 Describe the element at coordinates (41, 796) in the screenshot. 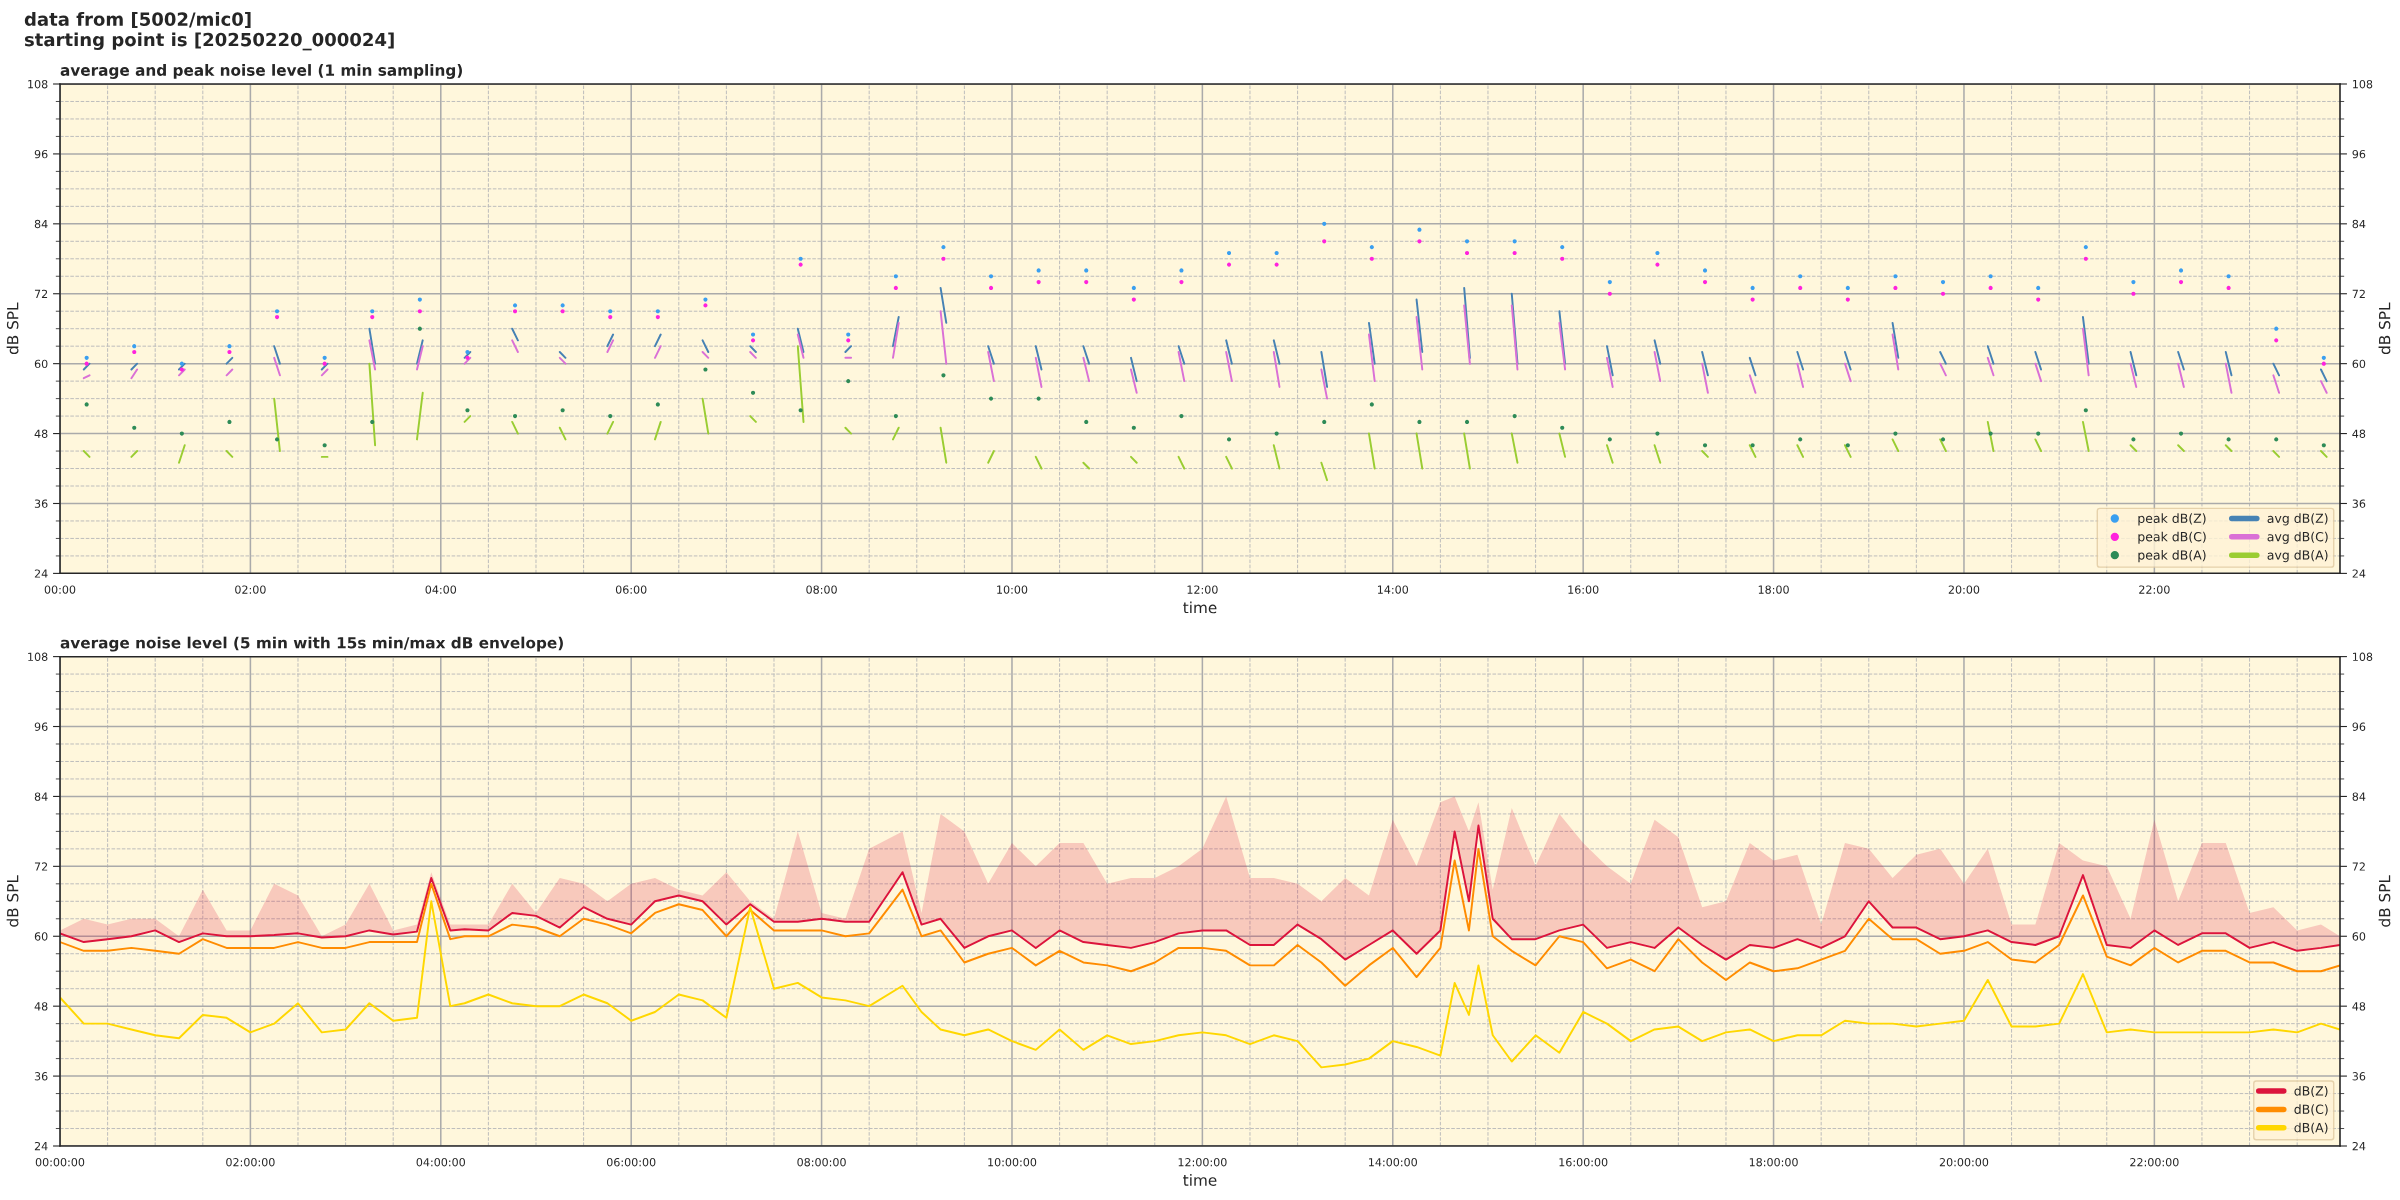

I see `y-tick-label: 84` at that location.